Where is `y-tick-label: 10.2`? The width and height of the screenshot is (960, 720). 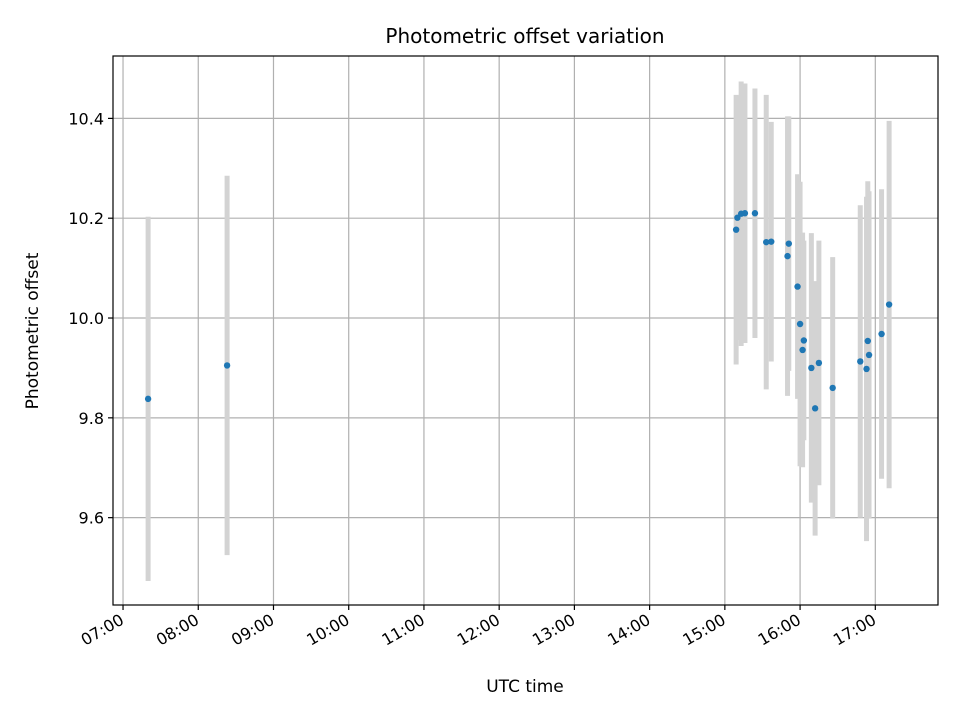 y-tick-label: 10.2 is located at coordinates (86, 218).